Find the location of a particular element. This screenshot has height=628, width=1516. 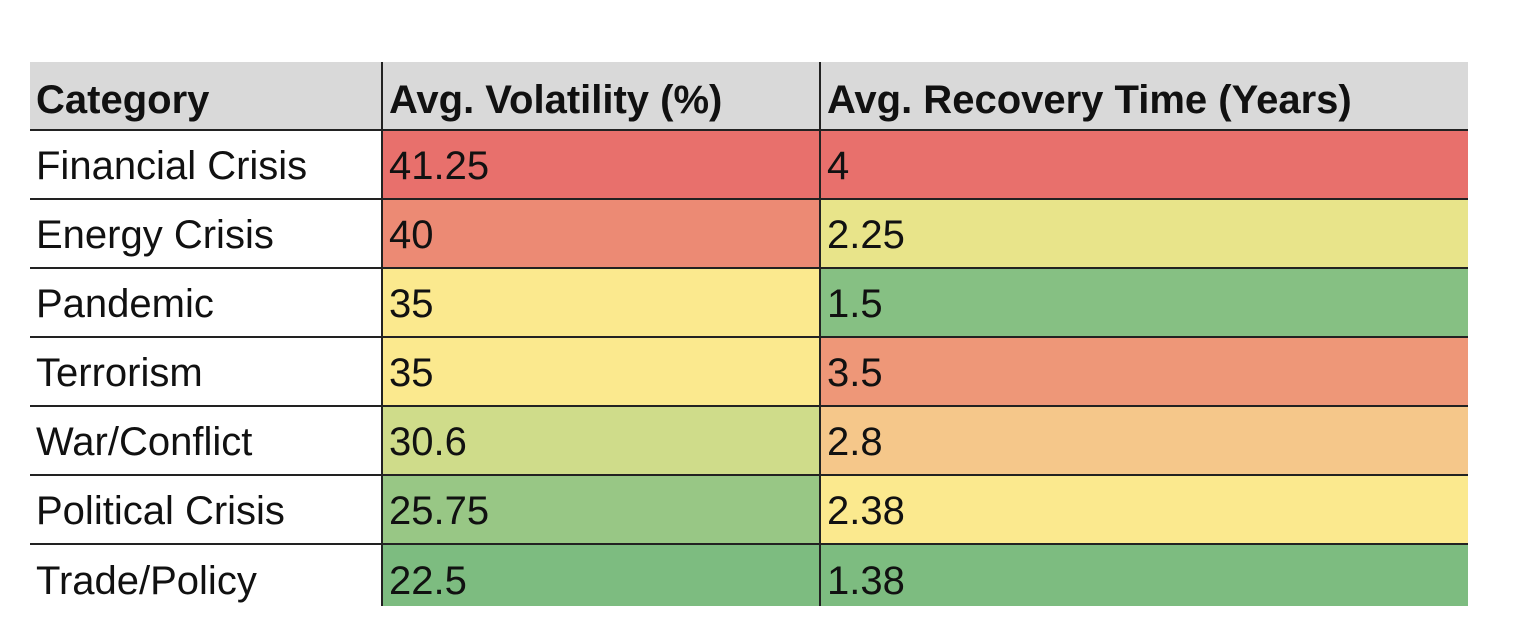

cell-recovery: 1.38 is located at coordinates (1143, 574).